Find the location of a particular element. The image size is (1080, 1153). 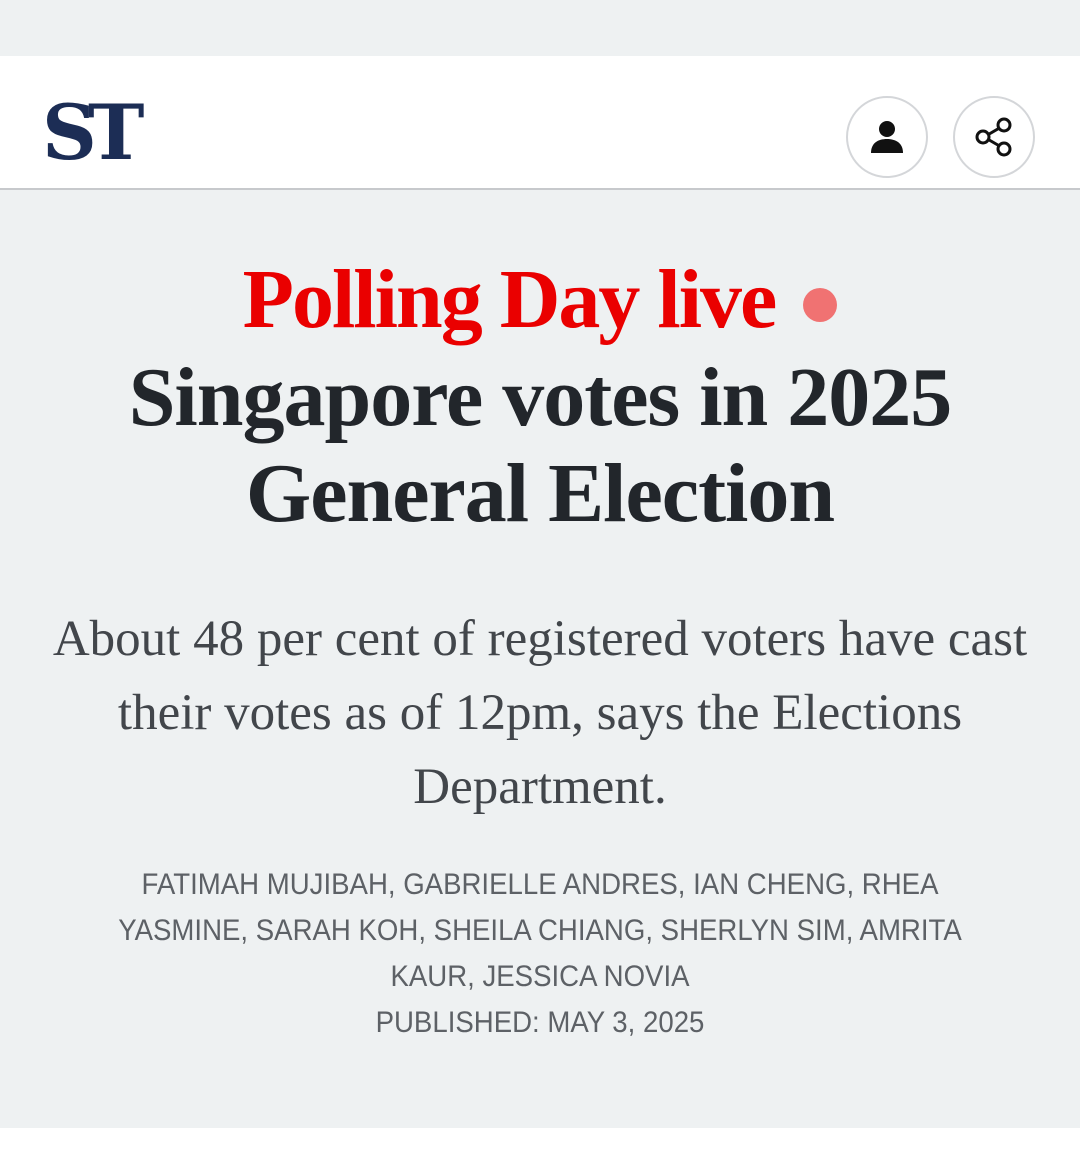

kicker-row: Polling Day live is located at coordinates (540, 300).